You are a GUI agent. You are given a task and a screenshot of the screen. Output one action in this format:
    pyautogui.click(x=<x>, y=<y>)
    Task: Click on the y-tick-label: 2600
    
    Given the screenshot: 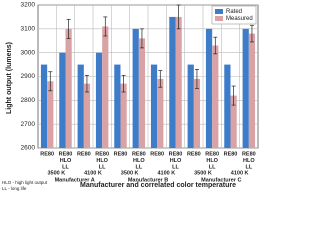 What is the action you would take?
    pyautogui.click(x=28, y=148)
    